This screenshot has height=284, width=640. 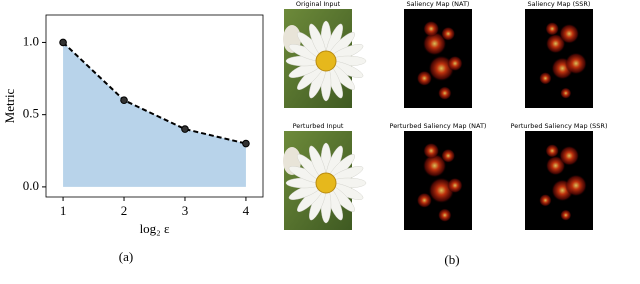 What do you see at coordinates (31, 185) in the screenshot?
I see `y-tick-label: 0.0` at bounding box center [31, 185].